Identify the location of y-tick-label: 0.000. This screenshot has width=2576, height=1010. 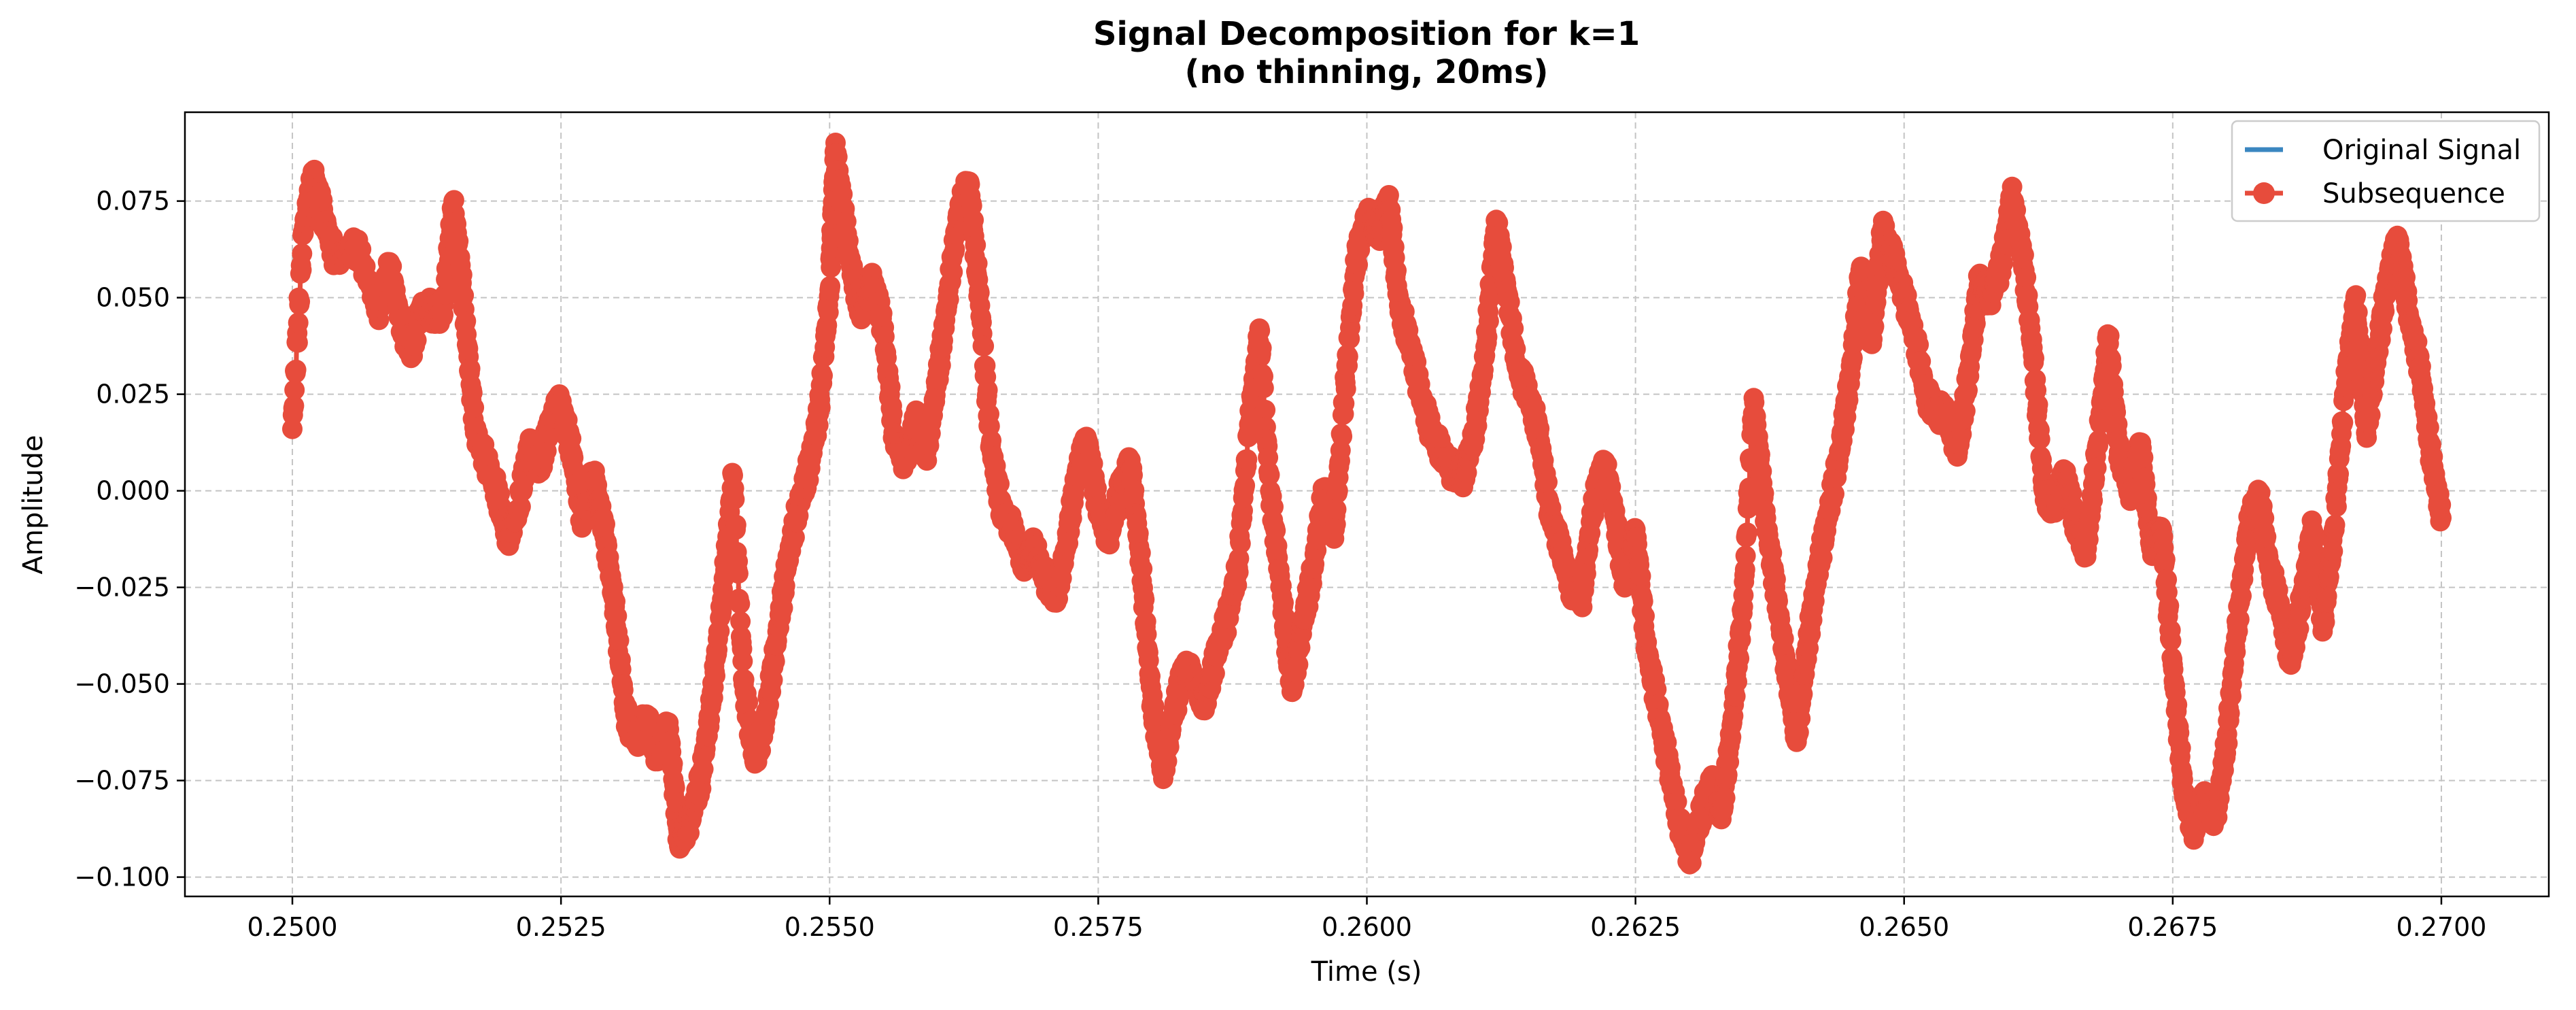
(133, 491).